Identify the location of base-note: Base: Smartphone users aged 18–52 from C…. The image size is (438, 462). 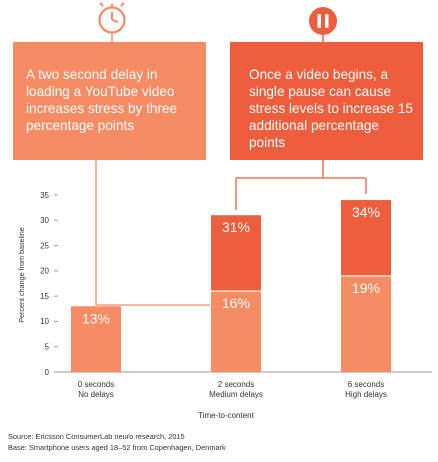
(117, 447).